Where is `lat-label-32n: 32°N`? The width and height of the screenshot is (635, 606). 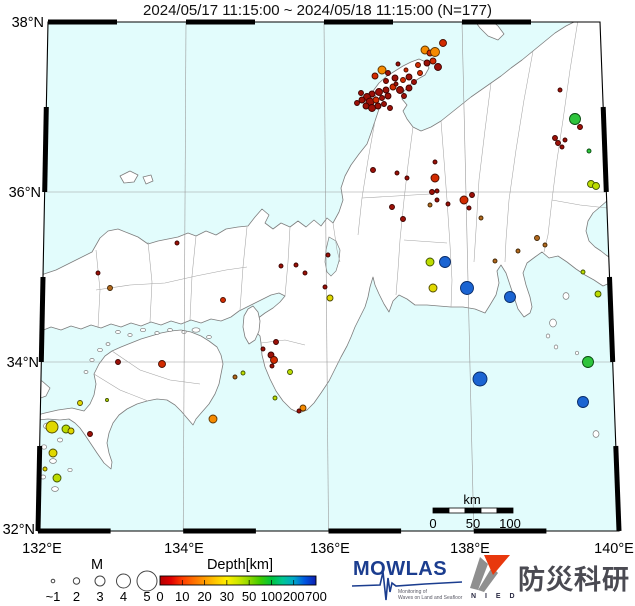
lat-label-32n: 32°N is located at coordinates (19, 530).